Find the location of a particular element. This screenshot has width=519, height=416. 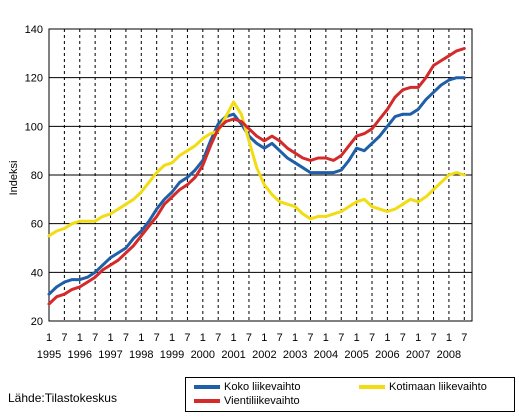

x-year-label: 2006 is located at coordinates (387, 355).